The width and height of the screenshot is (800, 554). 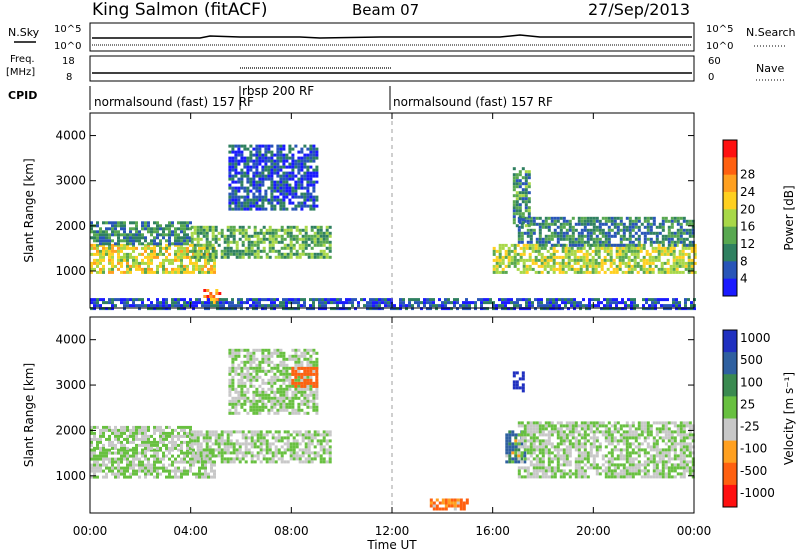 I want to click on power-ytick-label: 1000, so click(x=70, y=271).